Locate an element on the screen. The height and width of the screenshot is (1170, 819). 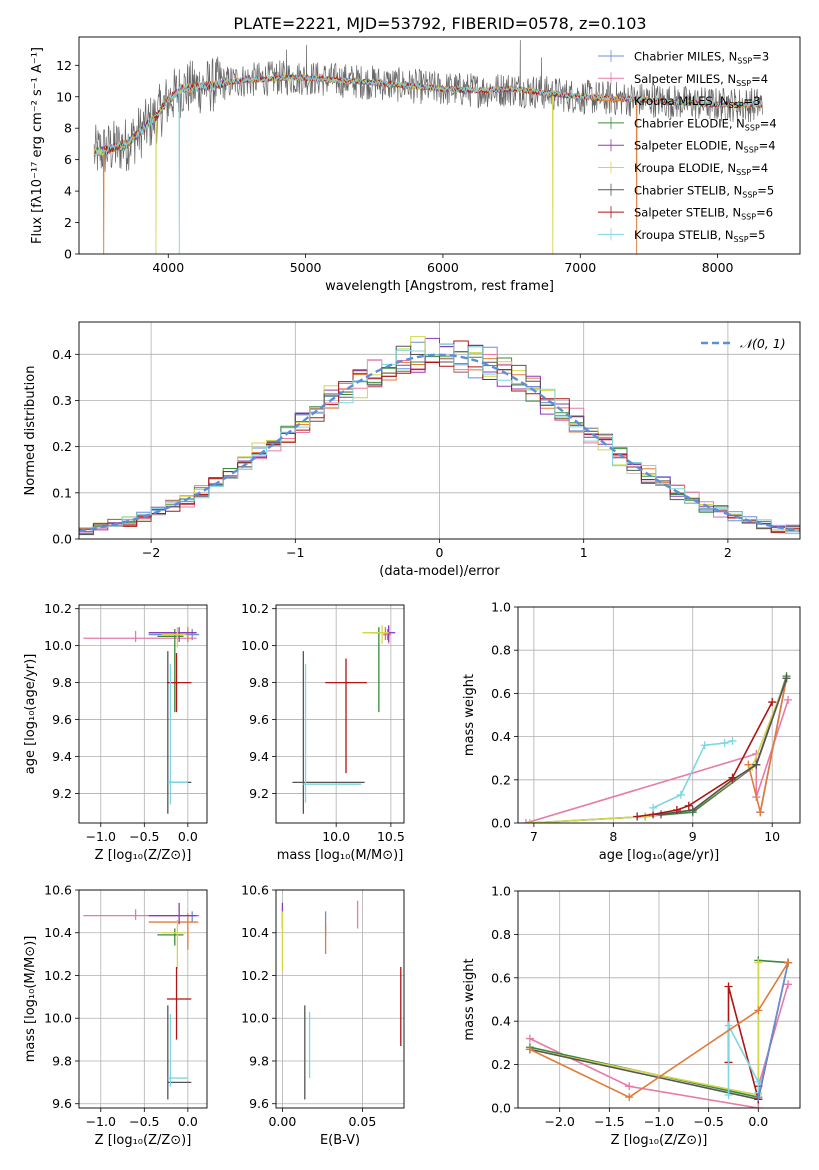
x-tick-label: −2.0 is located at coordinates (560, 1121).